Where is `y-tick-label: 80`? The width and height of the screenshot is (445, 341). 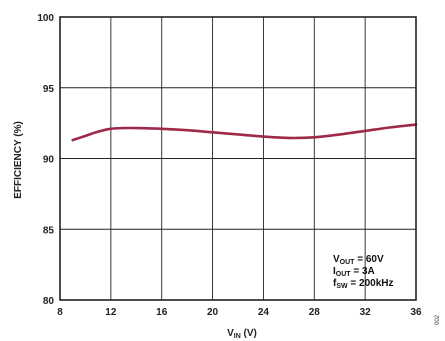 y-tick-label: 80 is located at coordinates (49, 301).